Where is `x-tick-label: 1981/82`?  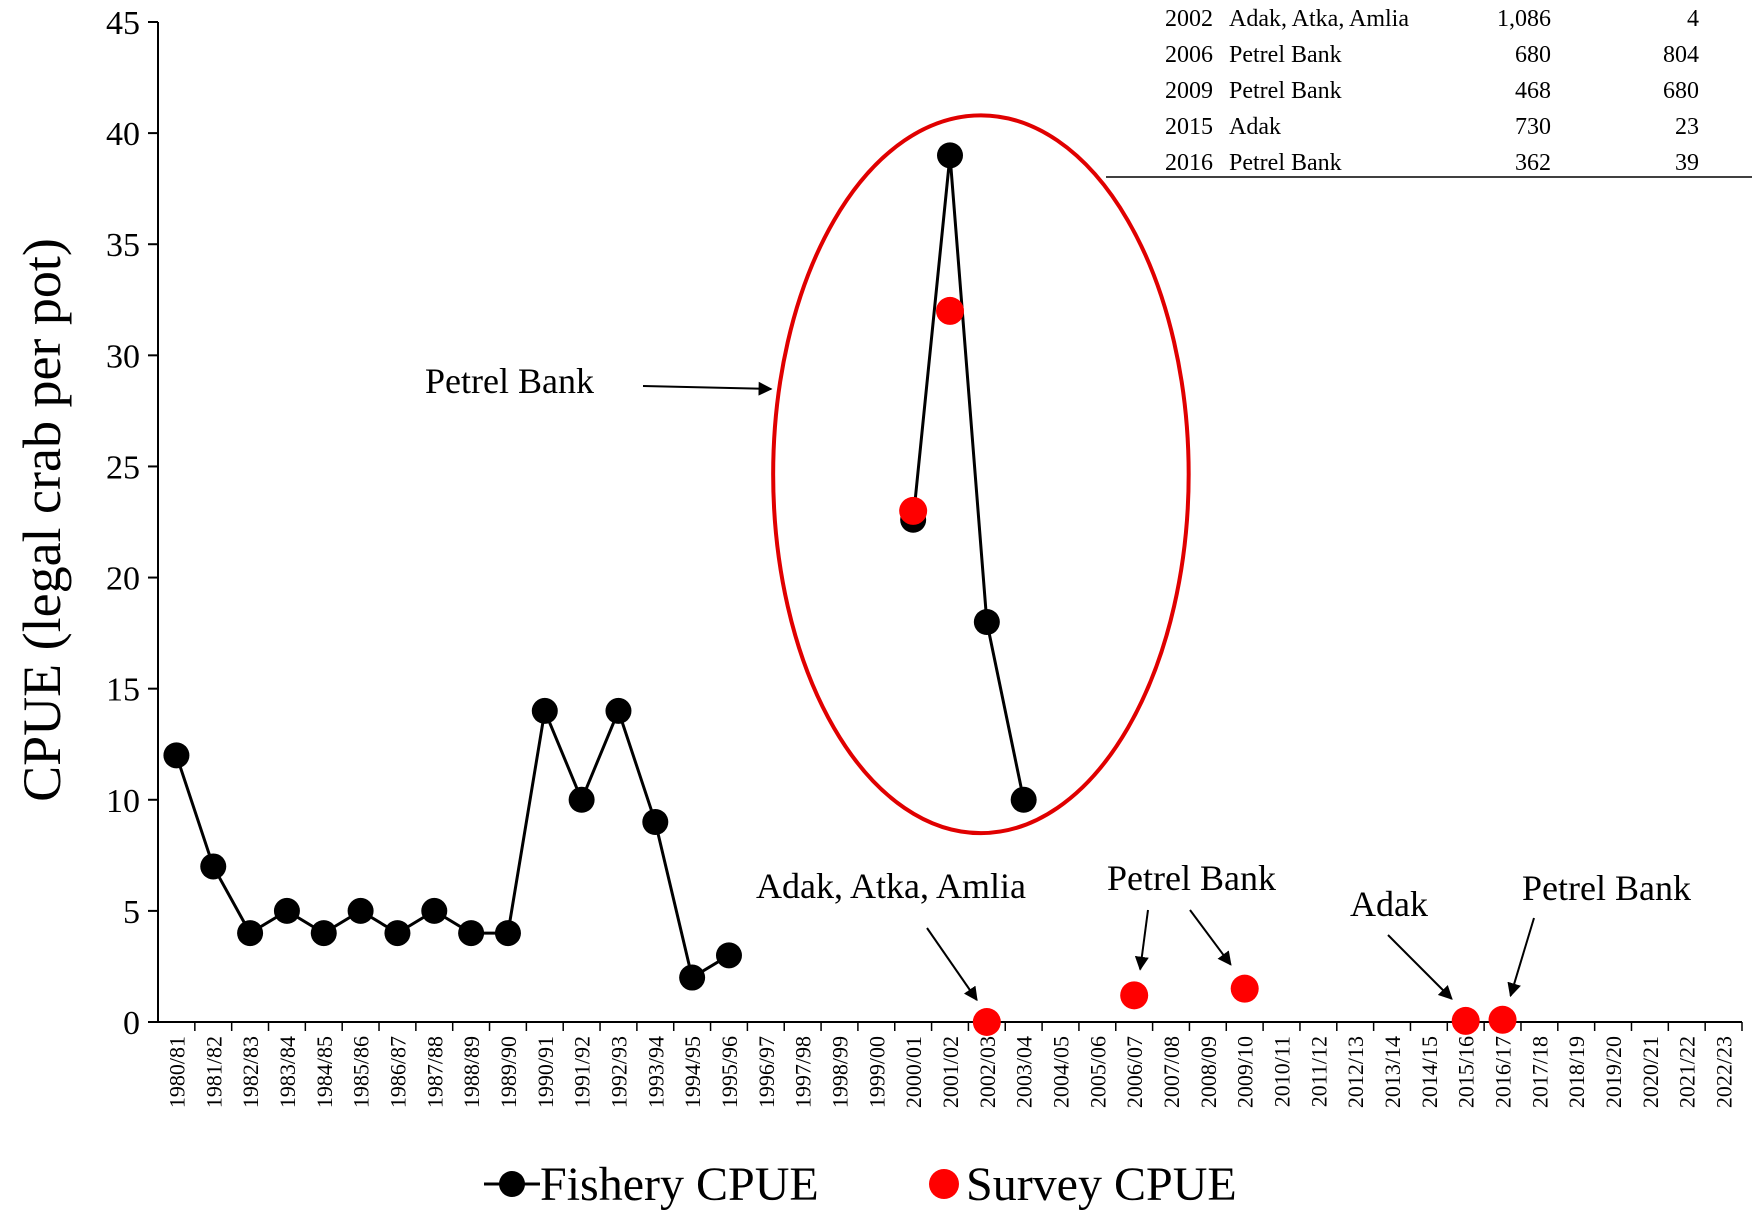
x-tick-label: 1981/82 is located at coordinates (213, 1072).